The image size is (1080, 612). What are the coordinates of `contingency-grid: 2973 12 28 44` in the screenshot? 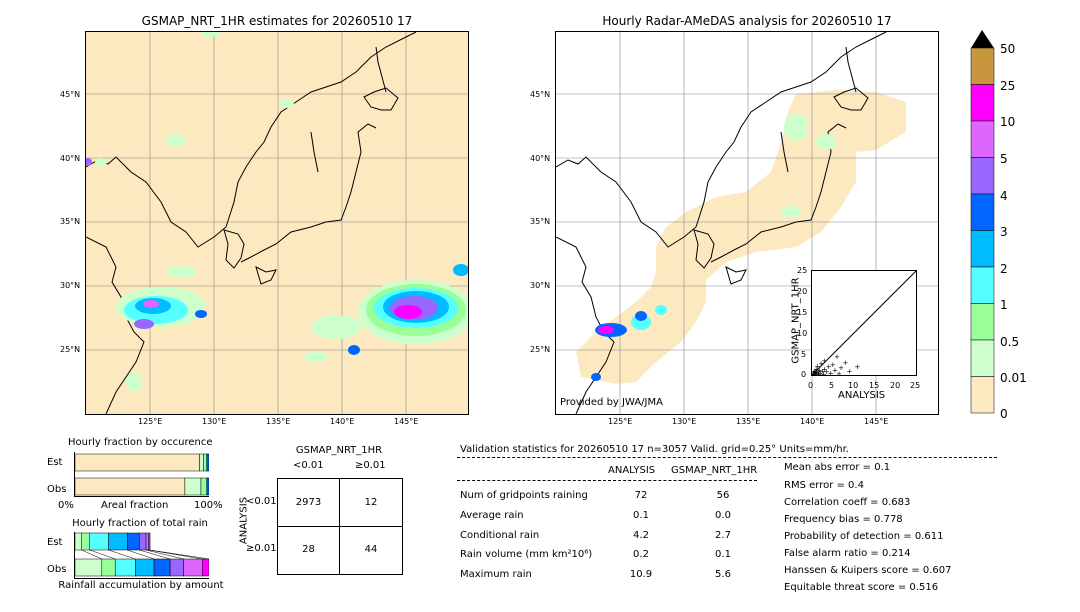 It's located at (340, 526).